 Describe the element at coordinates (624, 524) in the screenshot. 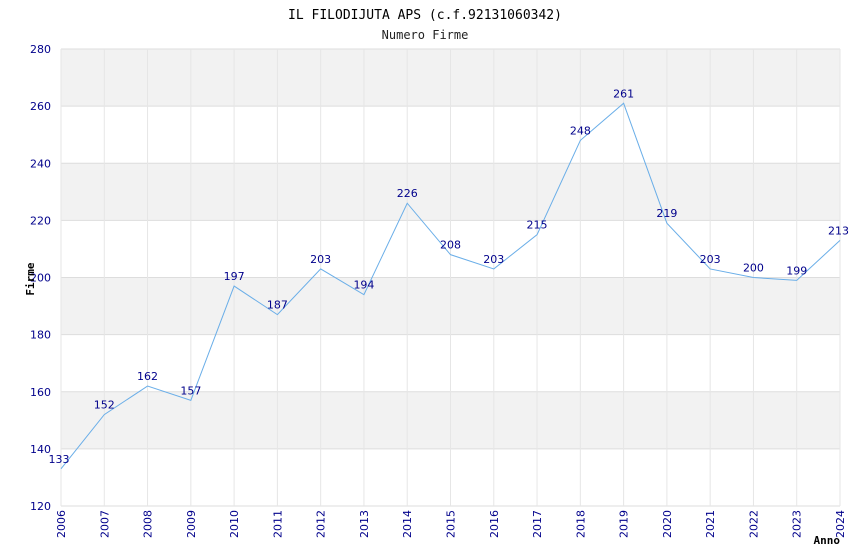

I see `x-tick-label: 2019` at that location.